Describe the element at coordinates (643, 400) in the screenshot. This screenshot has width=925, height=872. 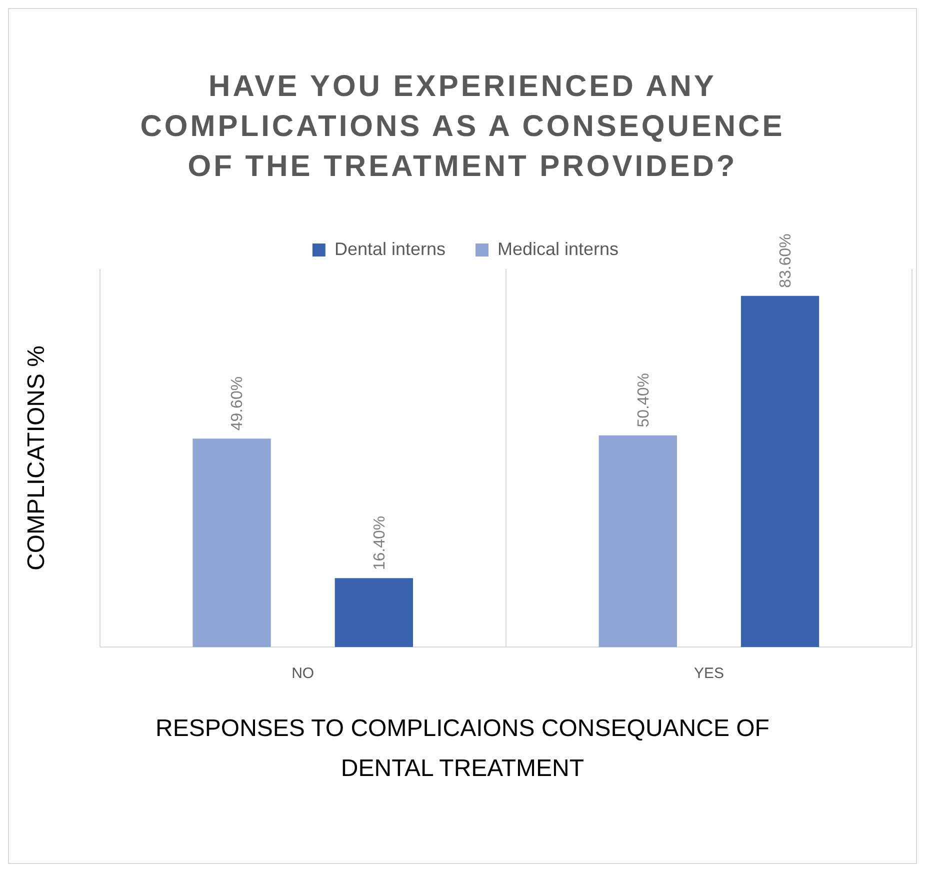
I see `data-label: 50.40%` at that location.